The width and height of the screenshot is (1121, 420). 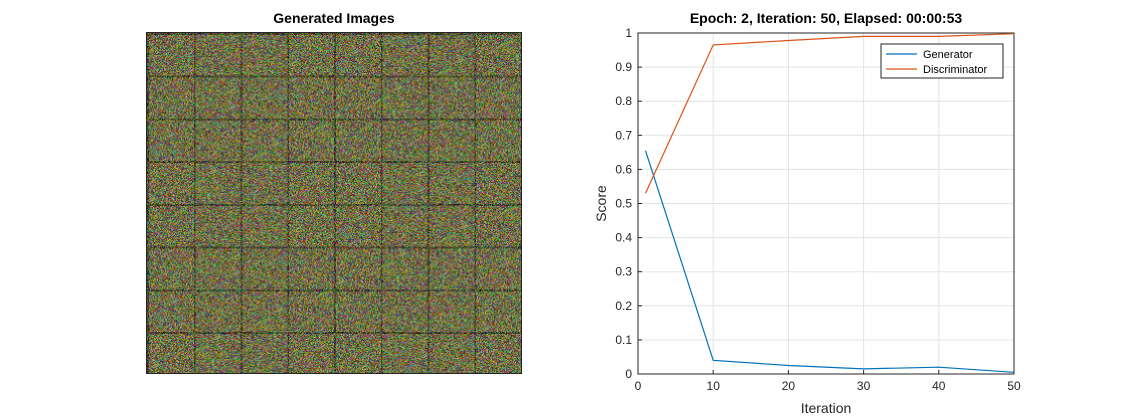 I want to click on y-tick-label: 0.4, so click(x=623, y=238).